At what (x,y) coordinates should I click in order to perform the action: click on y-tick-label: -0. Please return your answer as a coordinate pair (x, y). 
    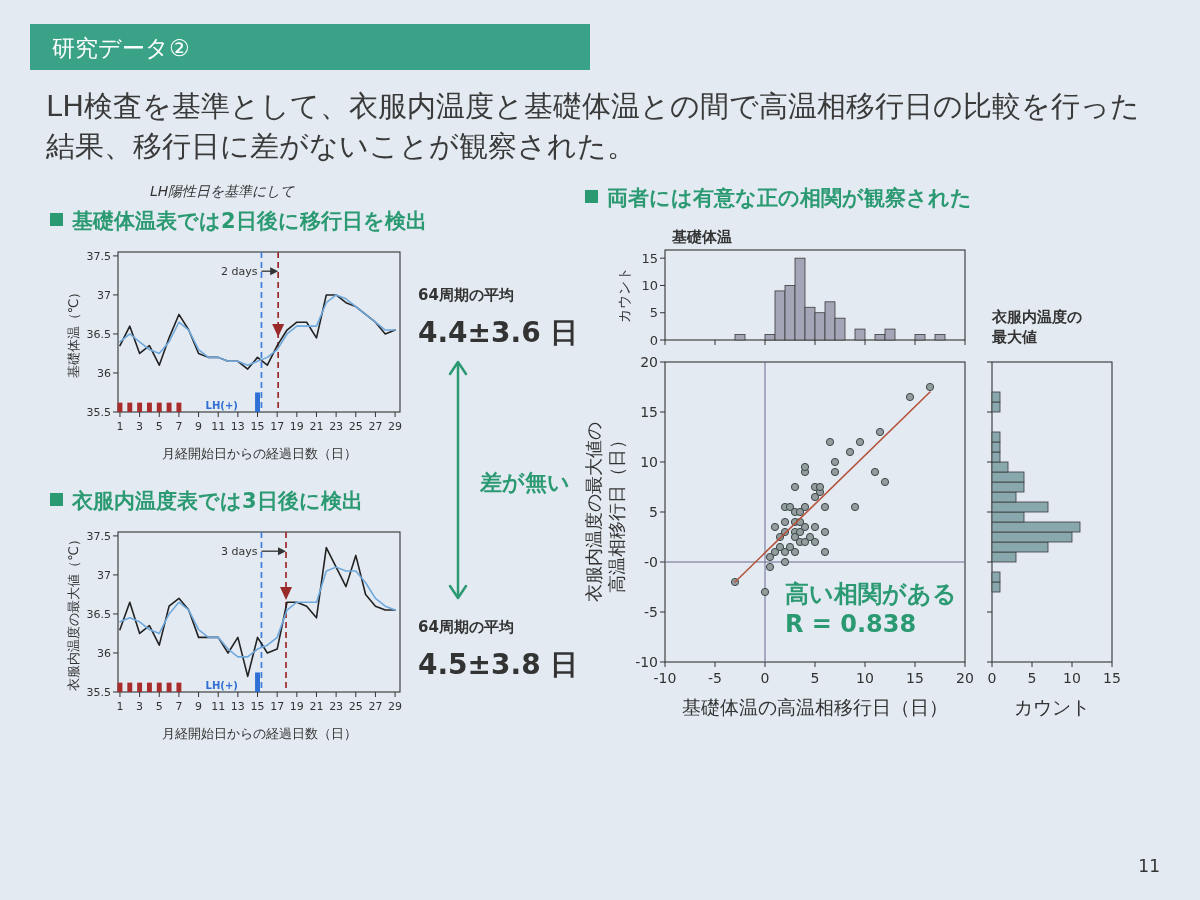
    Looking at the image, I should click on (651, 562).